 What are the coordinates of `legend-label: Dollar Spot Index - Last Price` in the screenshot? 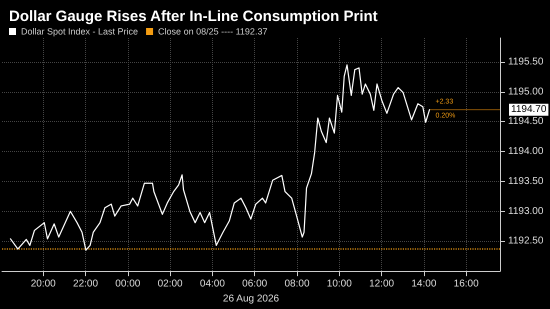 It's located at (79, 31).